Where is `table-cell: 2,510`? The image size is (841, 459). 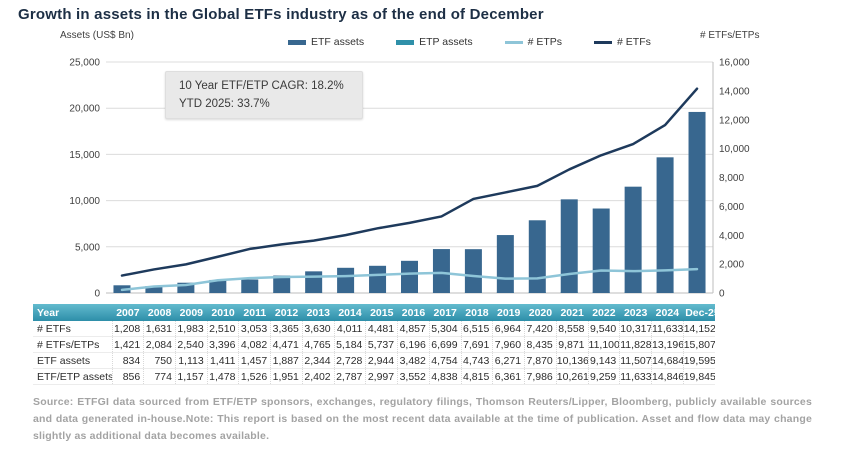
table-cell: 2,510 is located at coordinates (223, 329).